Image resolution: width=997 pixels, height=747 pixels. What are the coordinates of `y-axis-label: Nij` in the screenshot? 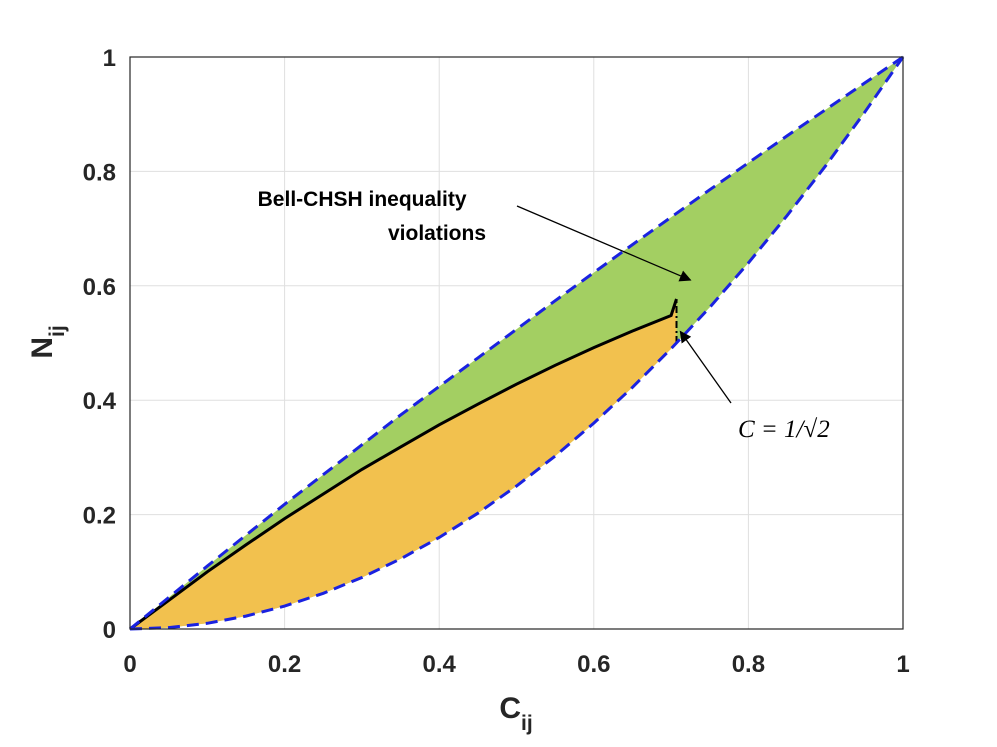 It's located at (47, 341).